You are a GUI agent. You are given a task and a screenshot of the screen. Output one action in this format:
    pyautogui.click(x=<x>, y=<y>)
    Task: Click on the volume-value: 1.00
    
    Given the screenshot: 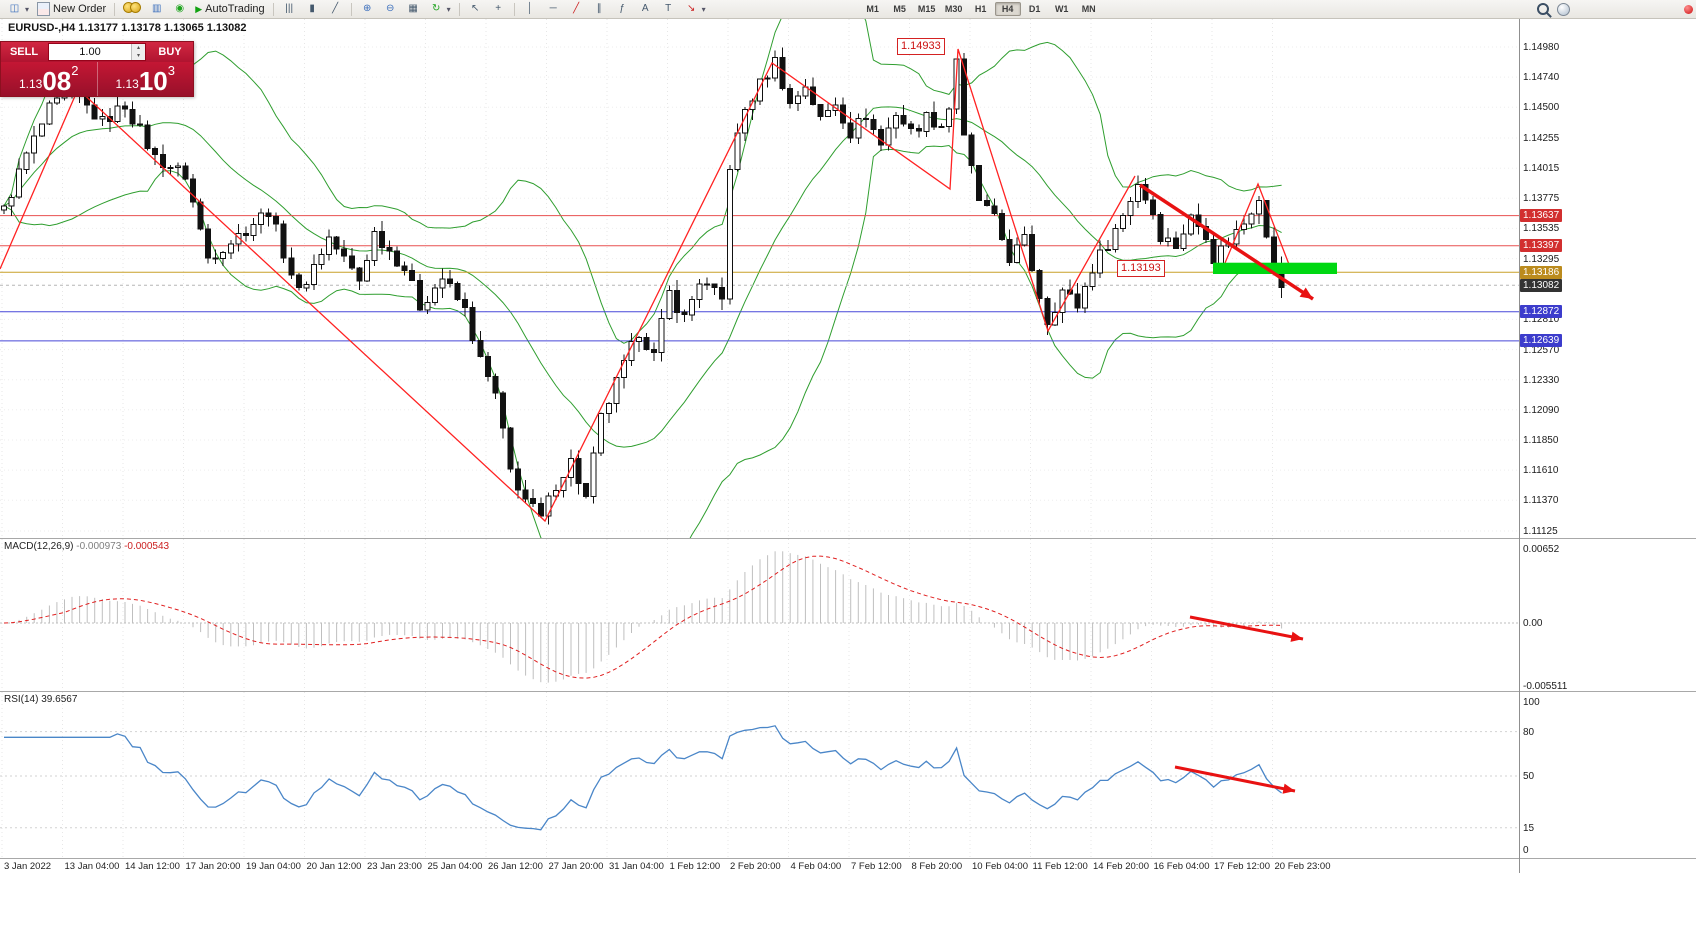 What is the action you would take?
    pyautogui.click(x=90, y=52)
    